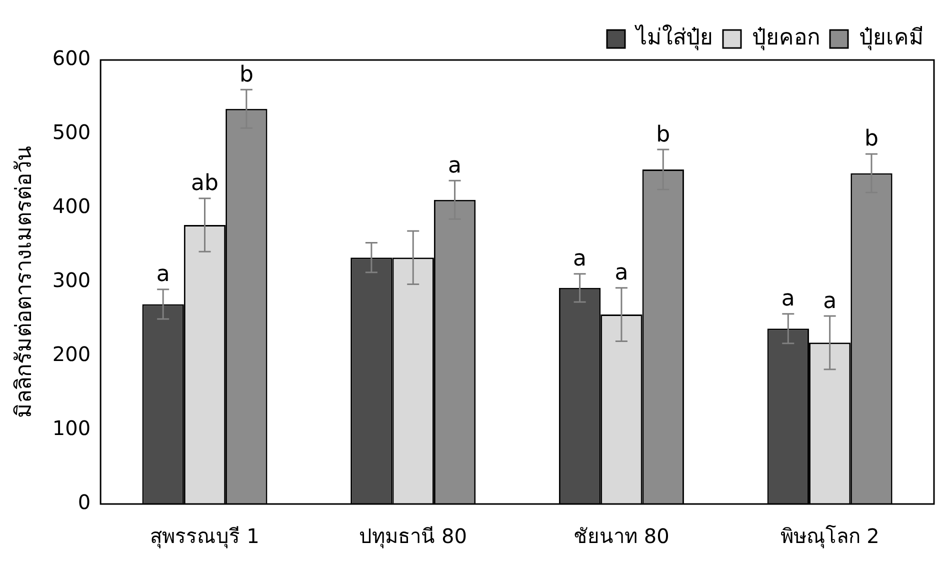 This screenshot has height=572, width=952. What do you see at coordinates (830, 537) in the screenshot?
I see `x-tick-label: พิษณุโลก 2` at bounding box center [830, 537].